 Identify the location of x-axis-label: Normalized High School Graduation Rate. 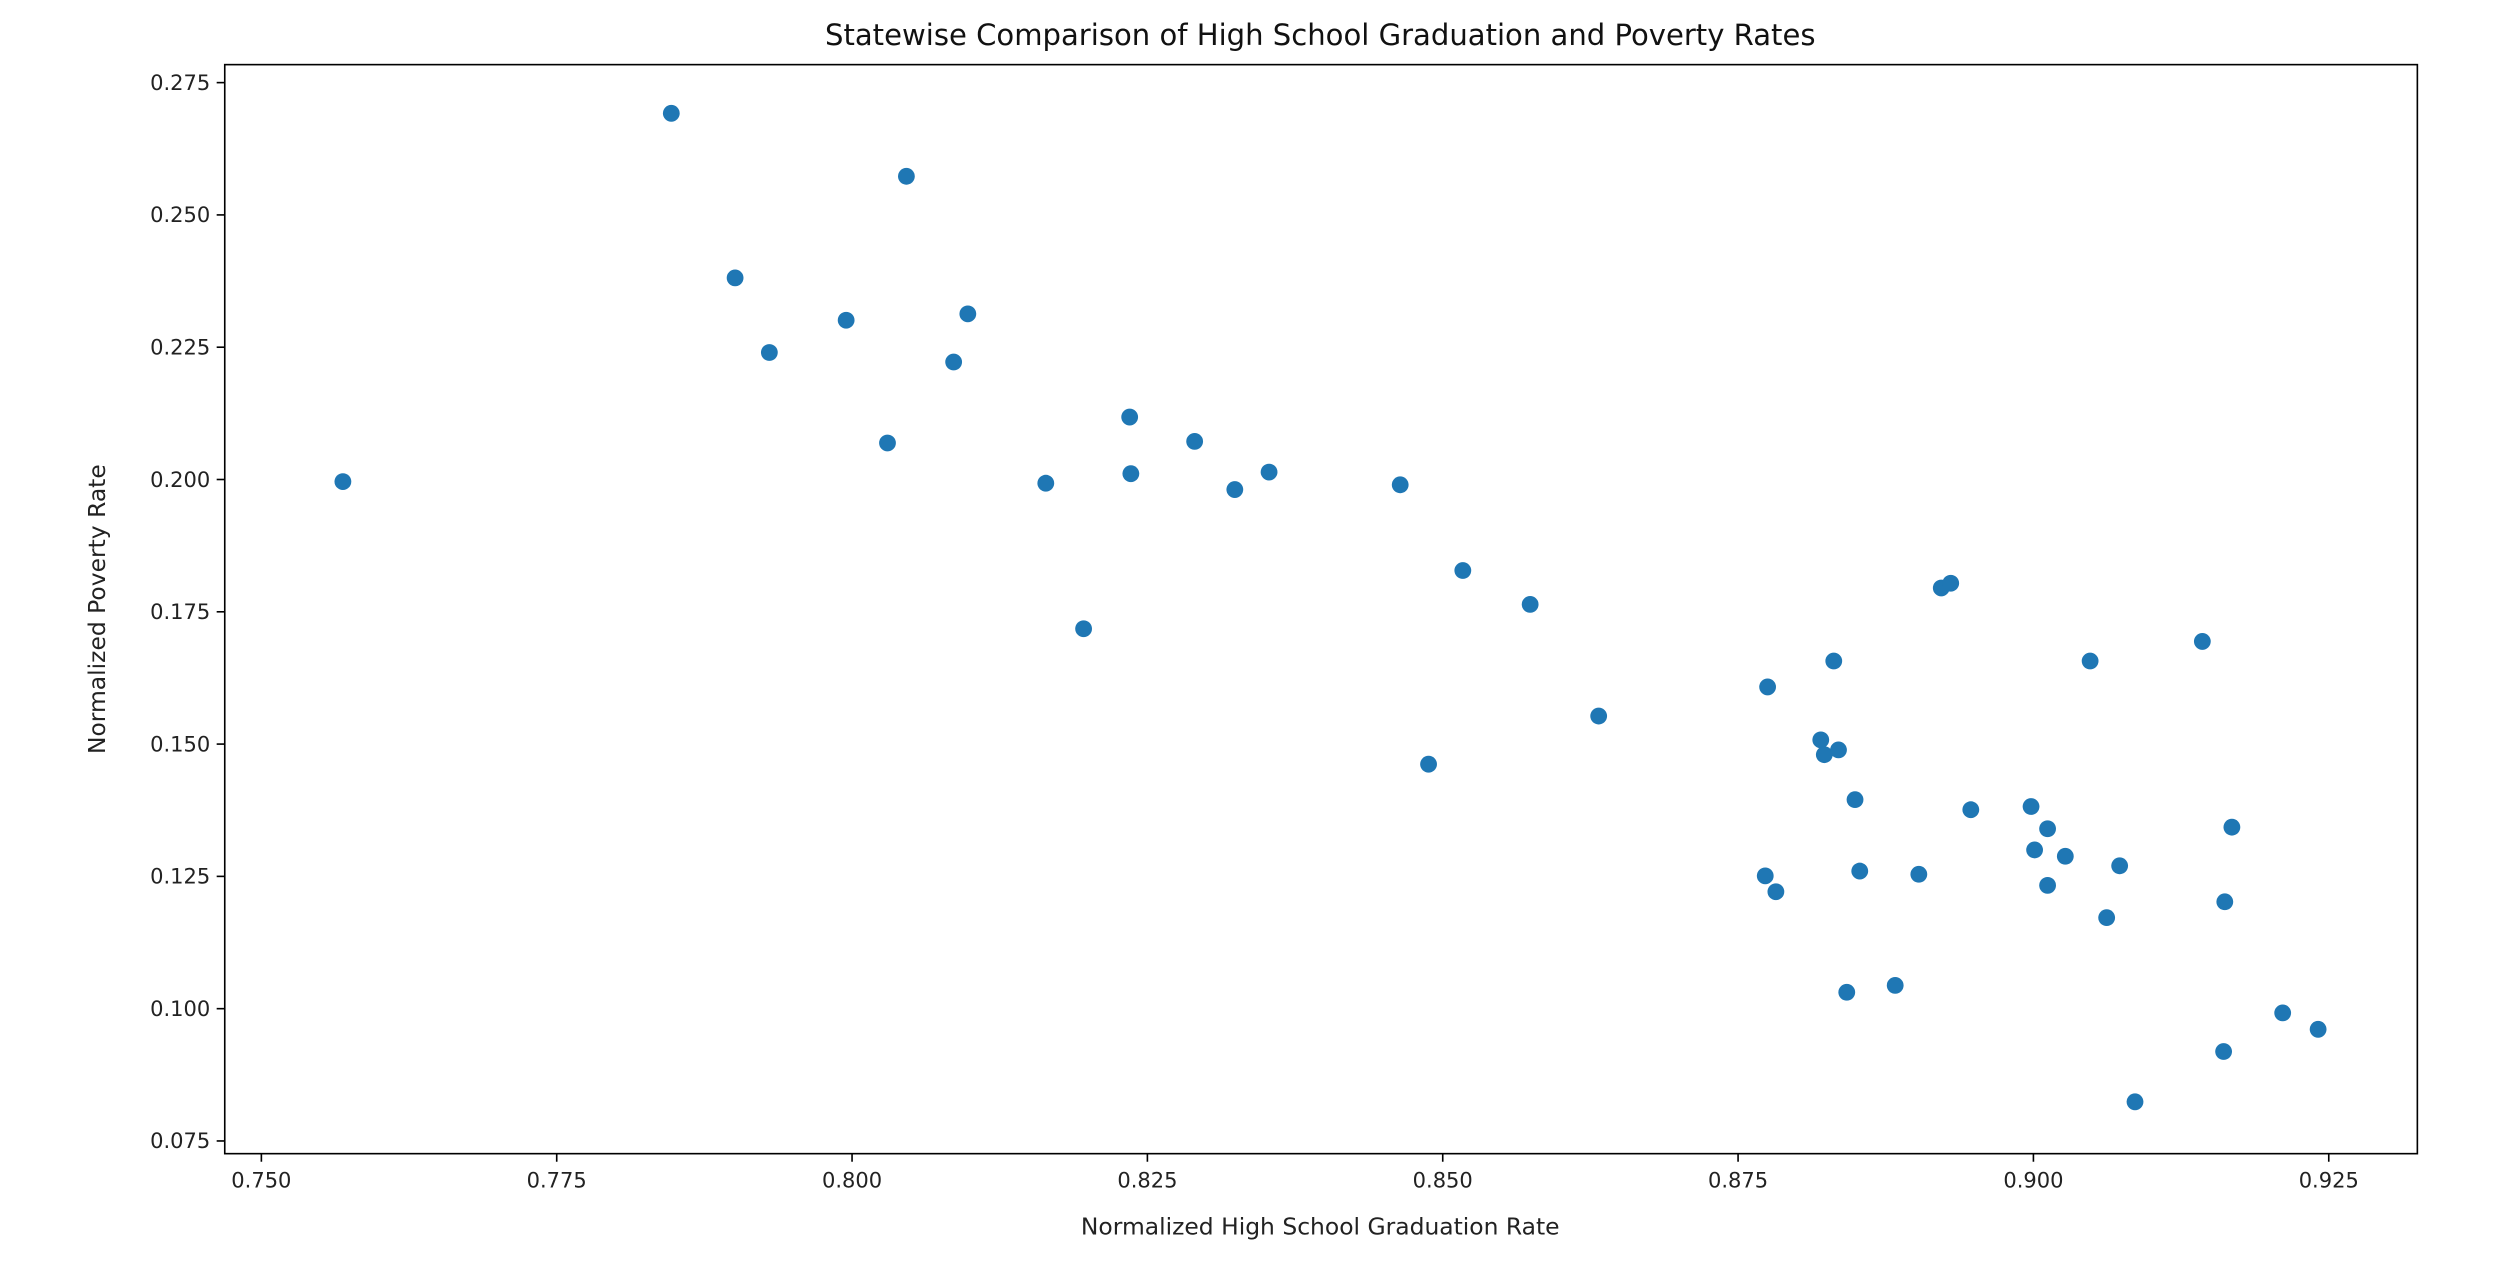
(1320, 1226).